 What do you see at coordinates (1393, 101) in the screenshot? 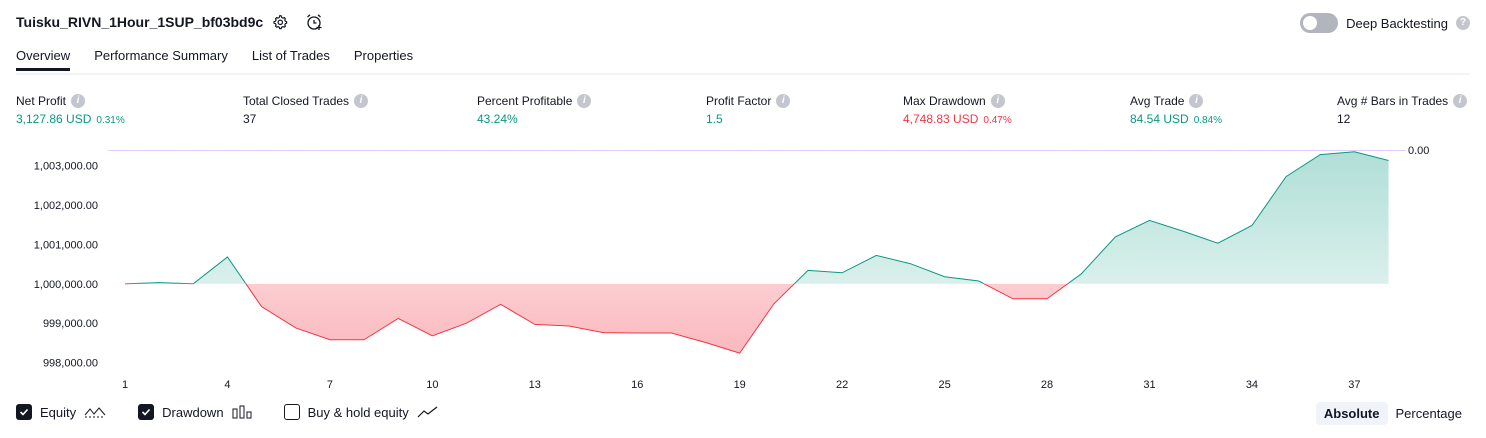
I see `metric-label-text: Avg # Bars in Trades` at bounding box center [1393, 101].